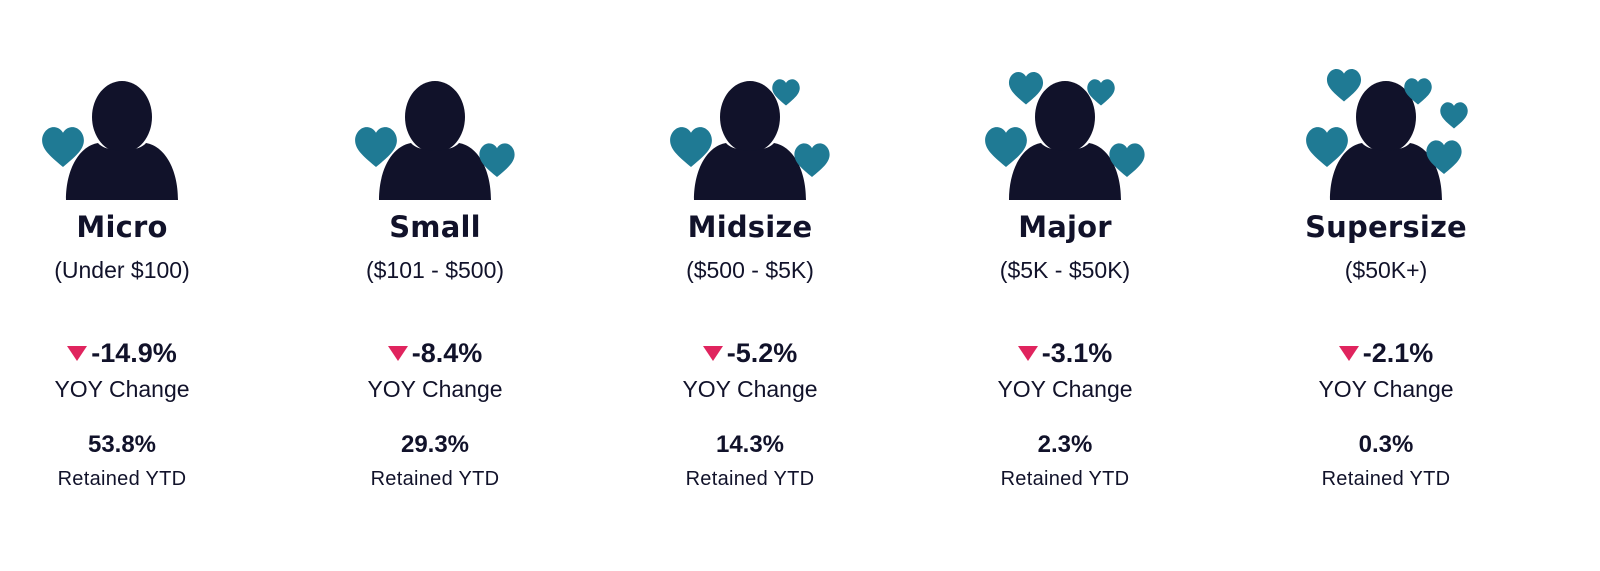  Describe the element at coordinates (1386, 444) in the screenshot. I see `retained-value: 0.3%` at that location.